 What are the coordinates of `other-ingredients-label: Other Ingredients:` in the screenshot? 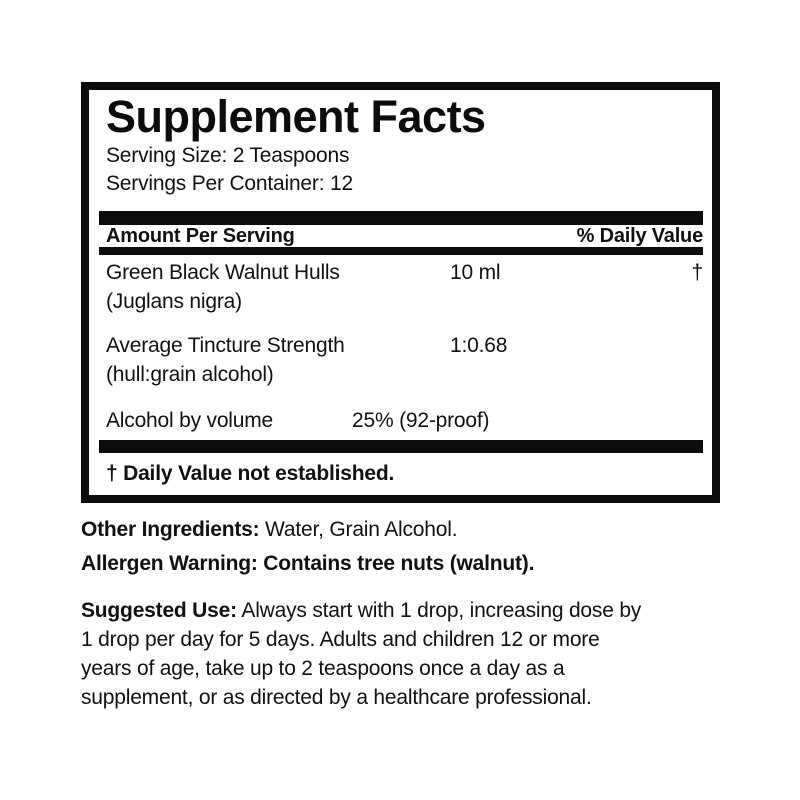 It's located at (170, 529).